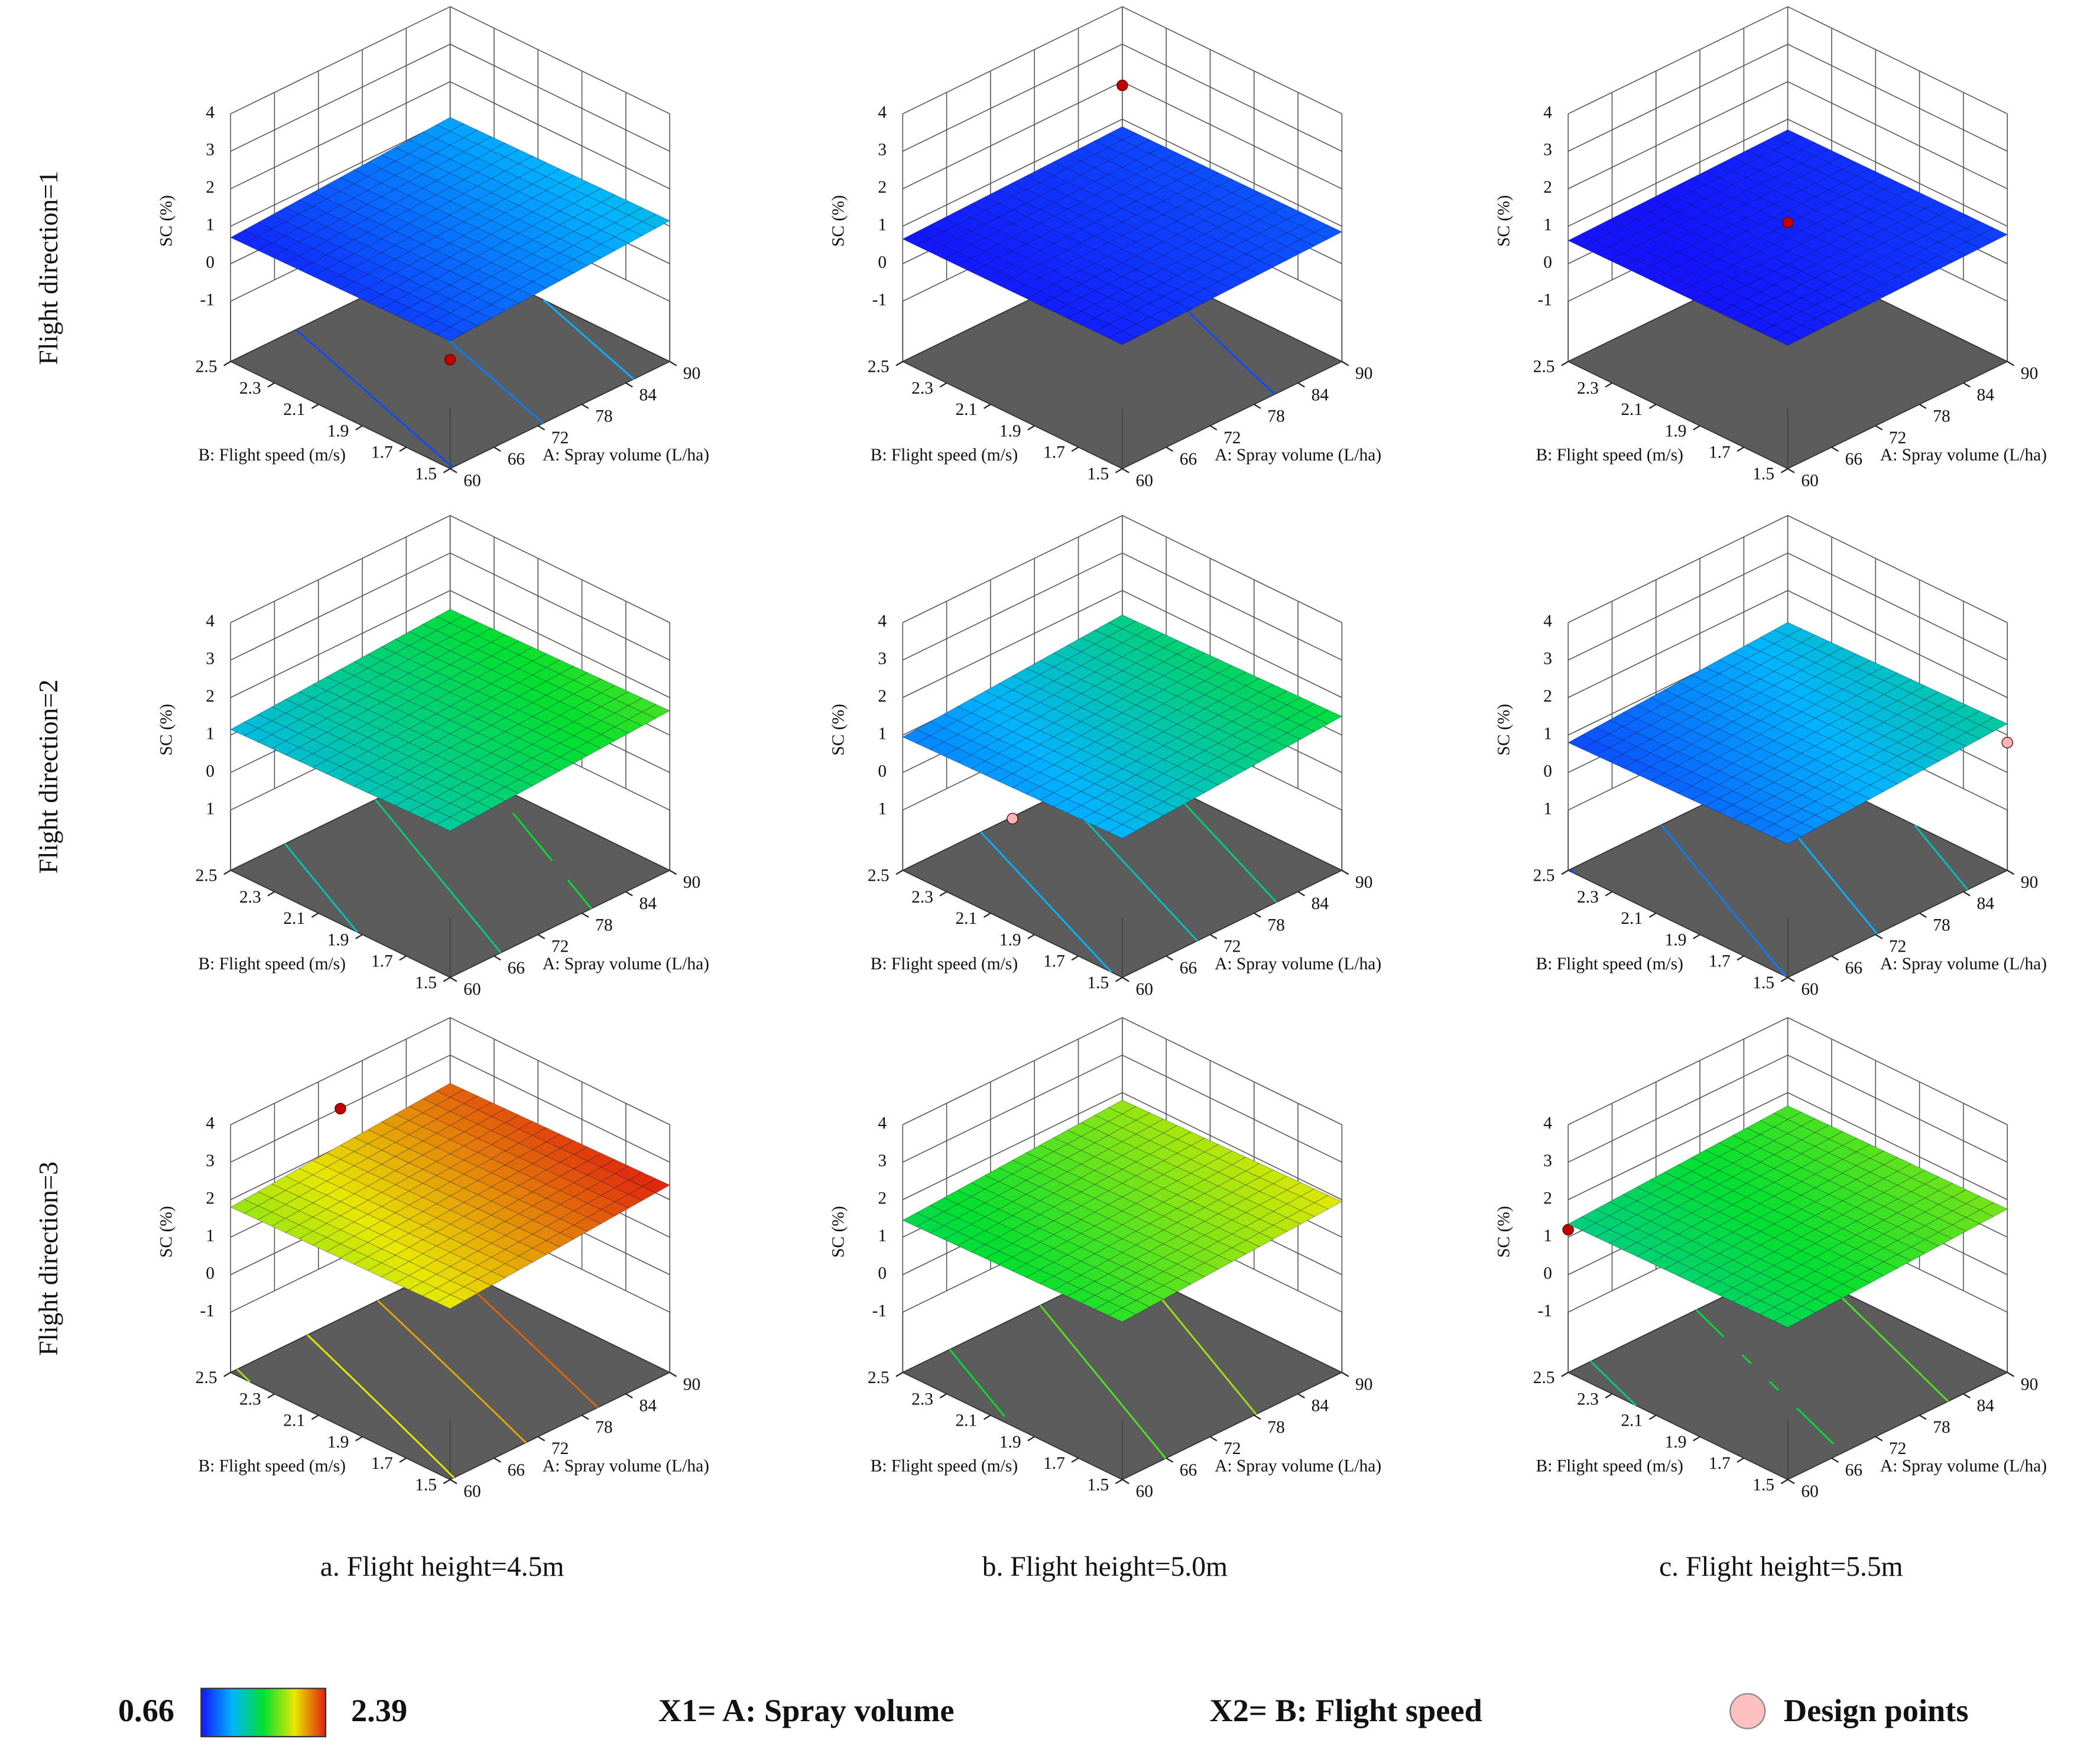 Image resolution: width=2100 pixels, height=1746 pixels. What do you see at coordinates (1054, 1463) in the screenshot?
I see `y-tick-label: 1.7` at bounding box center [1054, 1463].